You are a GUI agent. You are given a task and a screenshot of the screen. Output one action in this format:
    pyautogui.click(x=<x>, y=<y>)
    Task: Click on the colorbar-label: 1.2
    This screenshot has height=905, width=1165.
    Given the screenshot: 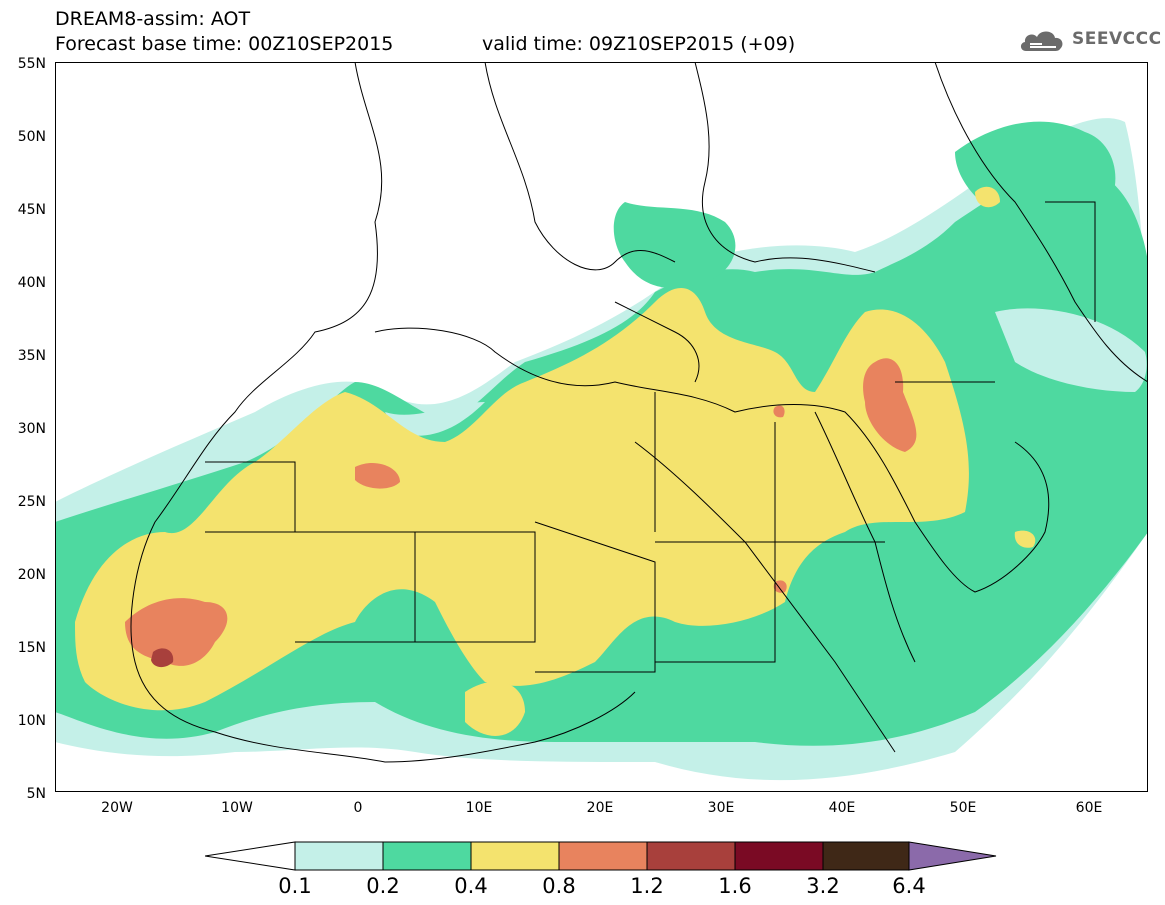 What is the action you would take?
    pyautogui.click(x=647, y=886)
    